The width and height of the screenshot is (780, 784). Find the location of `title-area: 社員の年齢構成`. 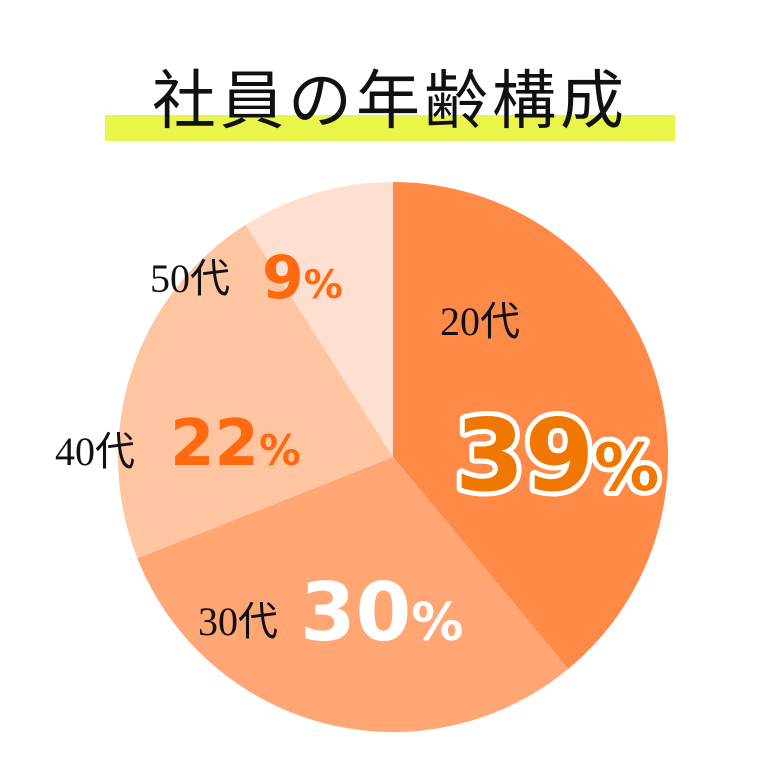

title-area: 社員の年齢構成 is located at coordinates (390, 95).